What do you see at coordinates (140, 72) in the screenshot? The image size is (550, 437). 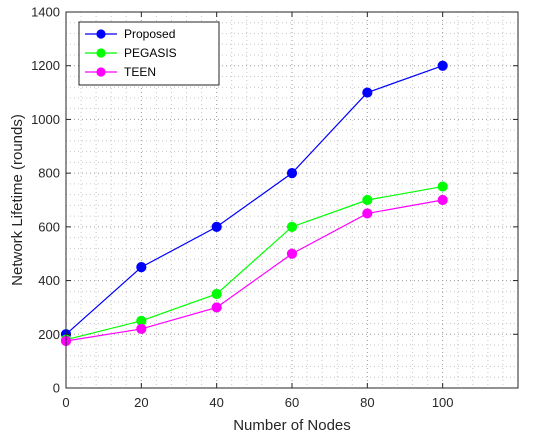 I see `legend-label: TEEN` at bounding box center [140, 72].